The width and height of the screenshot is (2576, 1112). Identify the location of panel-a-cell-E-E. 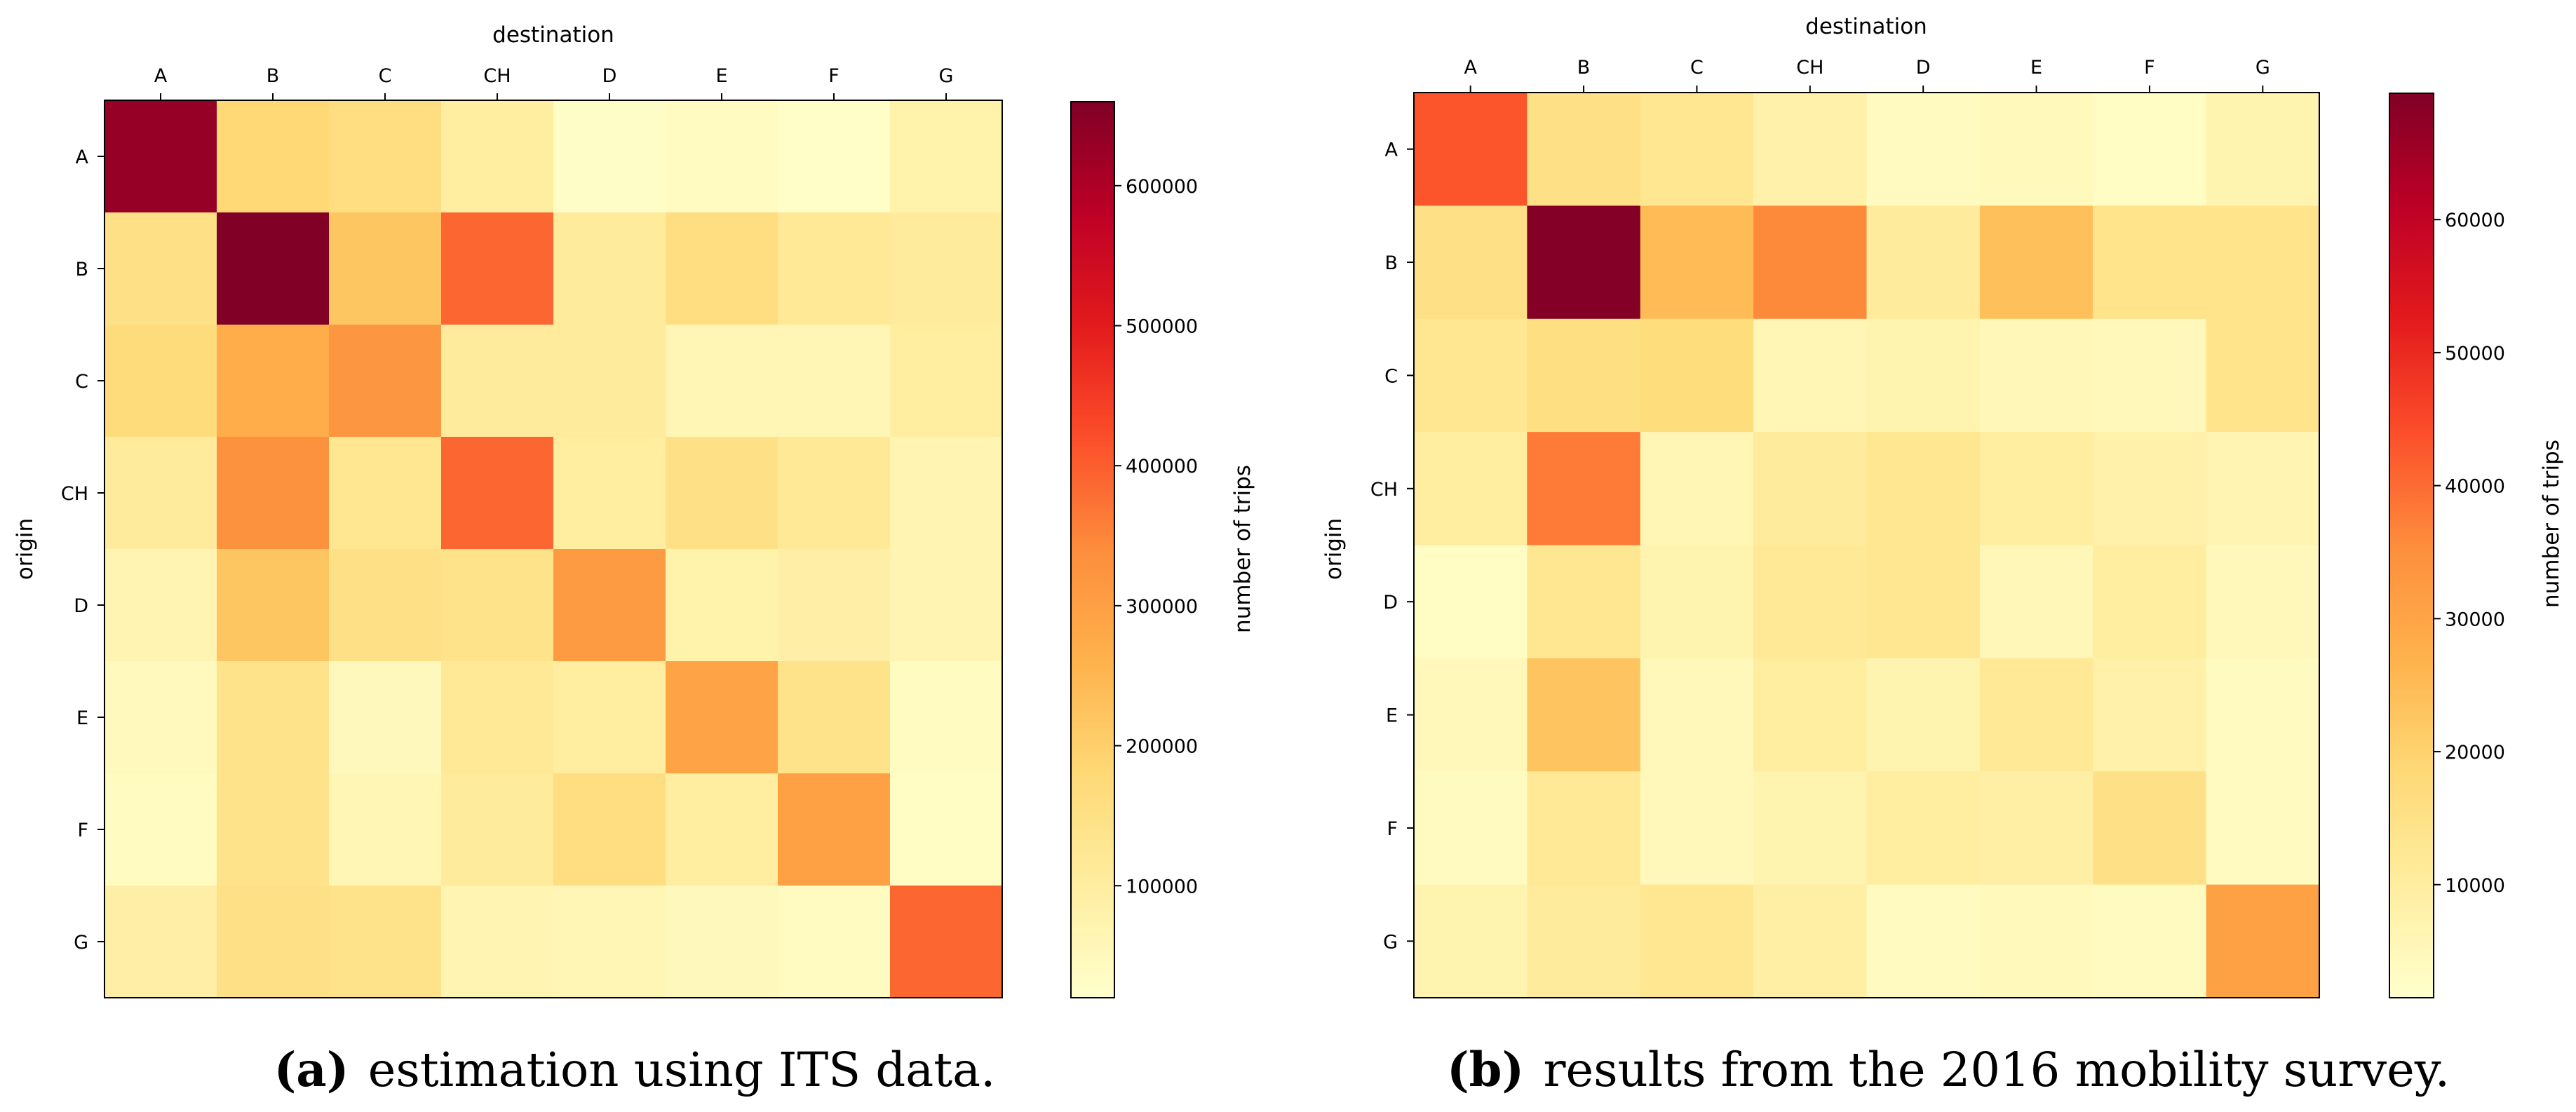
(722, 717).